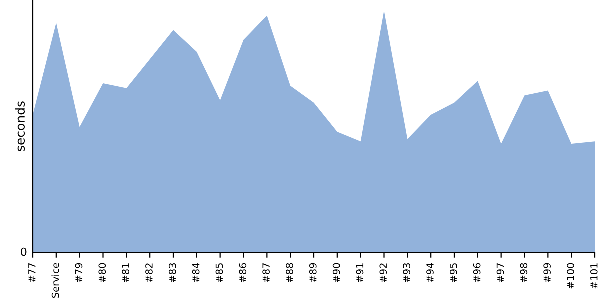  What do you see at coordinates (336, 272) in the screenshot?
I see `x-tick-label: #90` at bounding box center [336, 272].